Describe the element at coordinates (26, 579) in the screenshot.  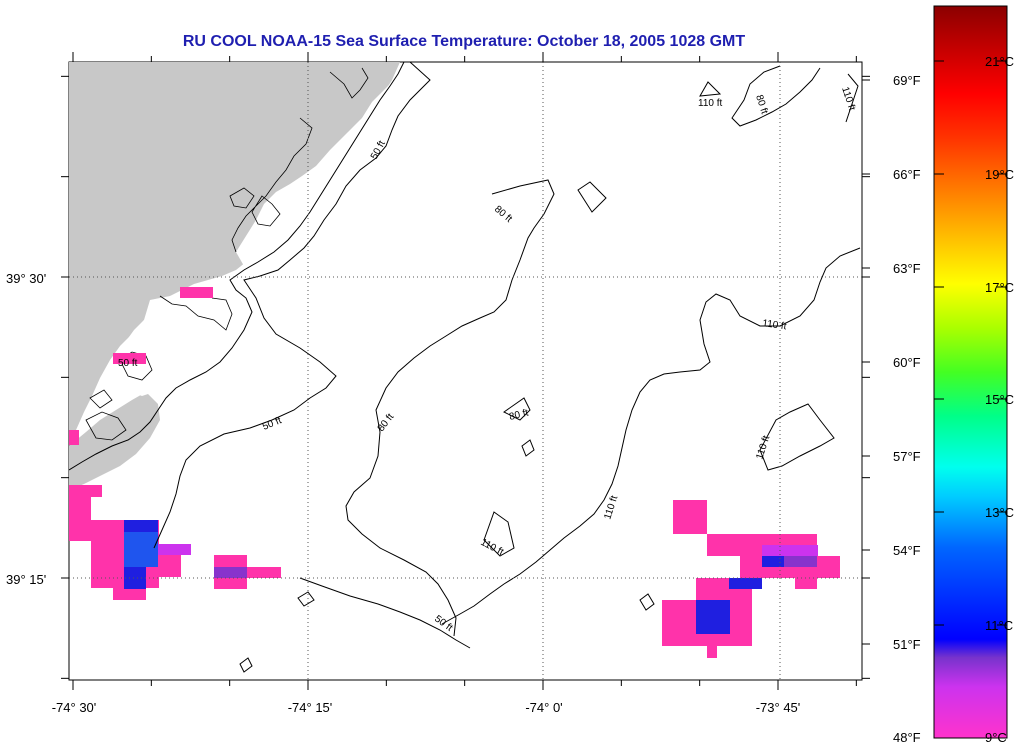
I see `y-tick-label: 39° 15'` at that location.